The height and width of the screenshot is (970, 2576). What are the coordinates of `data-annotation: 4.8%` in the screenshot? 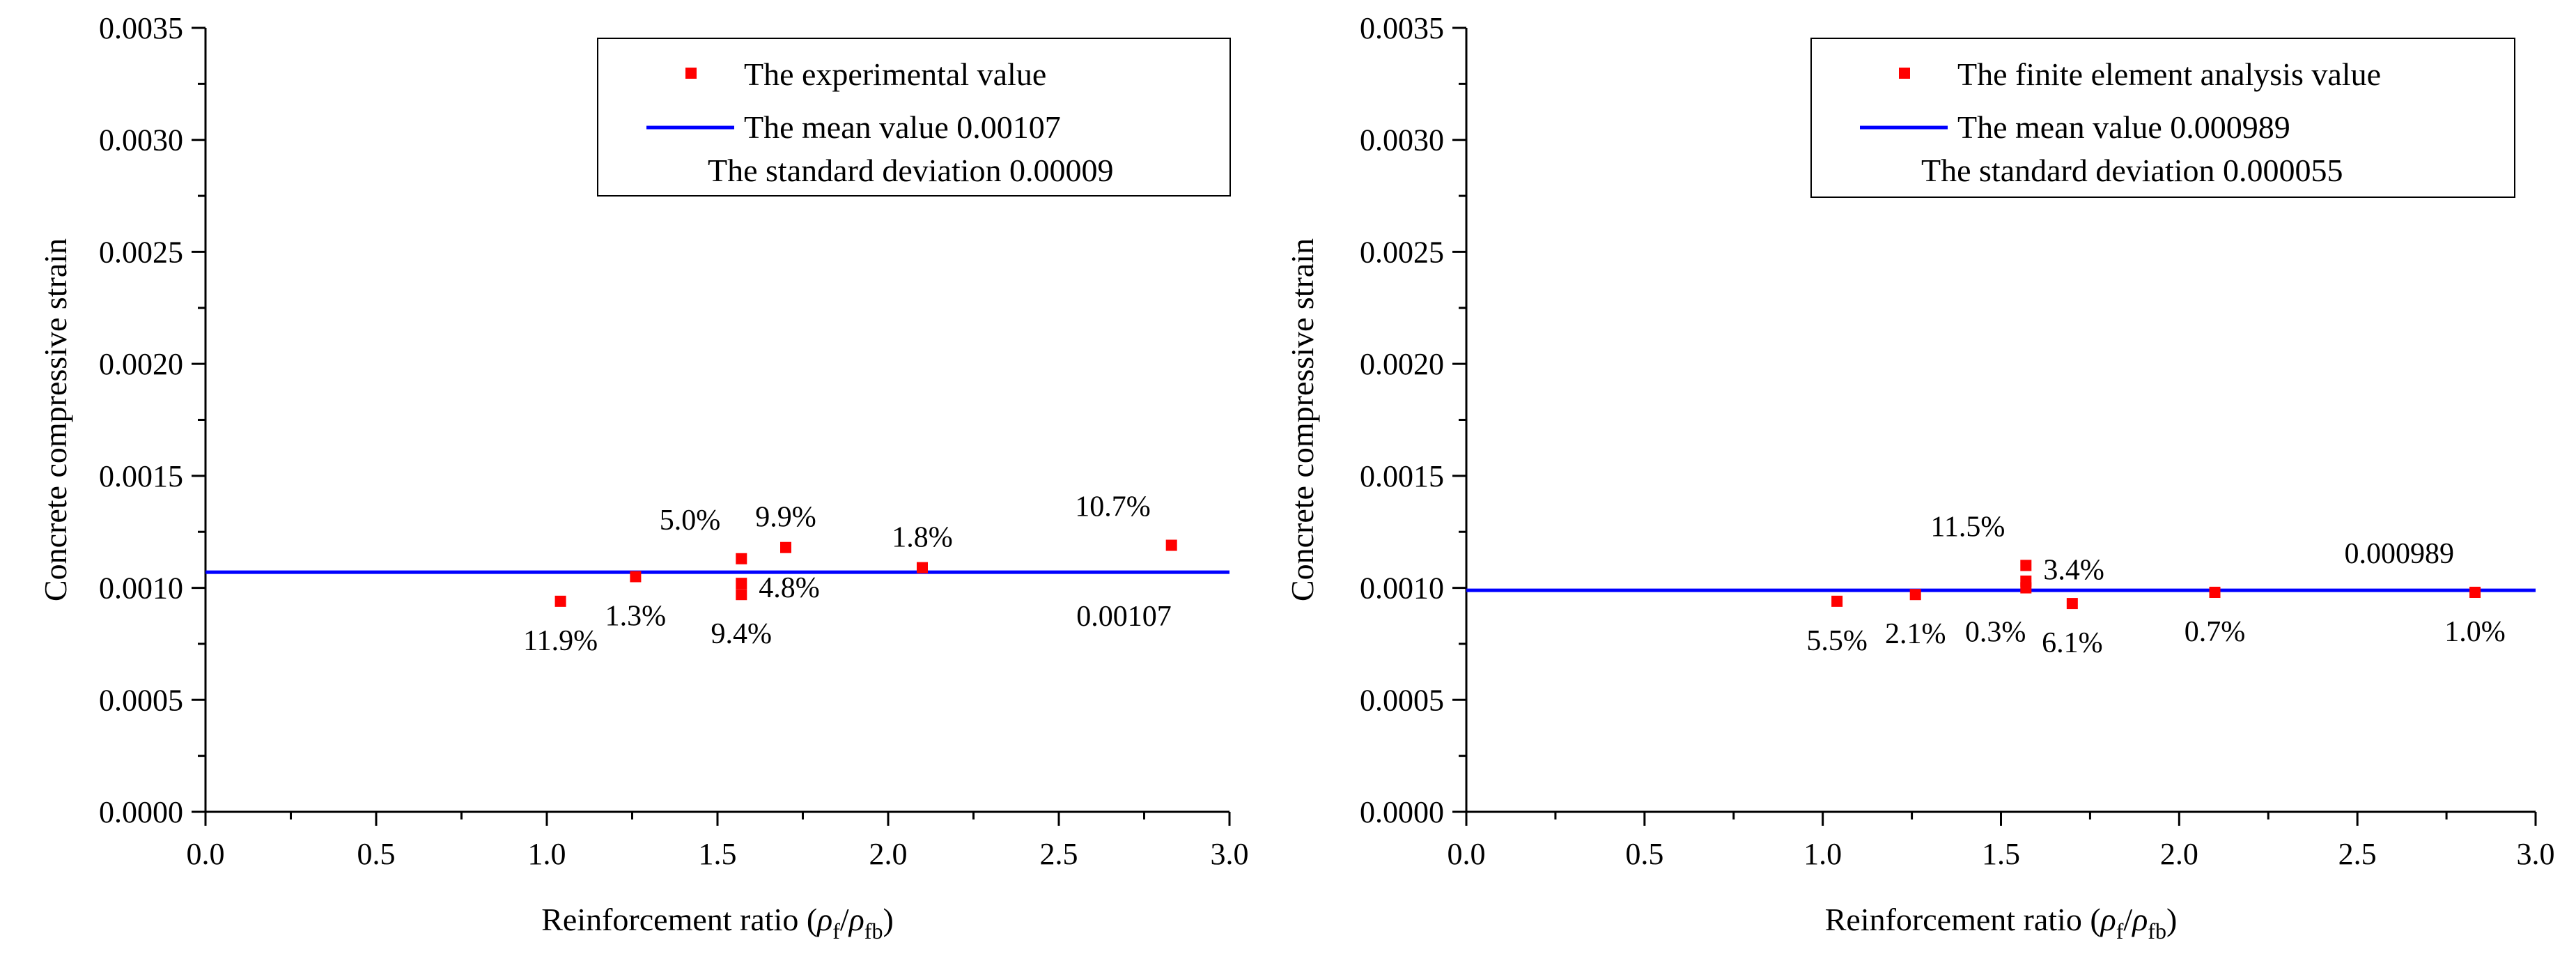 It's located at (789, 588).